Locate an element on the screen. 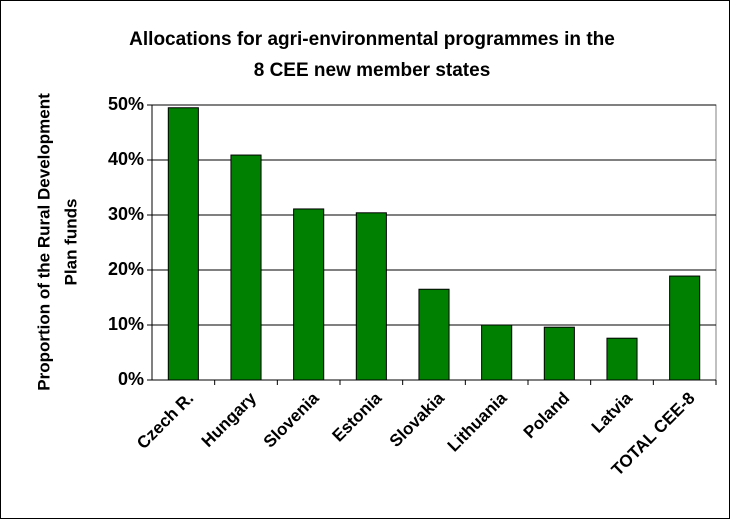  y-tick-label: 0% is located at coordinates (131, 379).